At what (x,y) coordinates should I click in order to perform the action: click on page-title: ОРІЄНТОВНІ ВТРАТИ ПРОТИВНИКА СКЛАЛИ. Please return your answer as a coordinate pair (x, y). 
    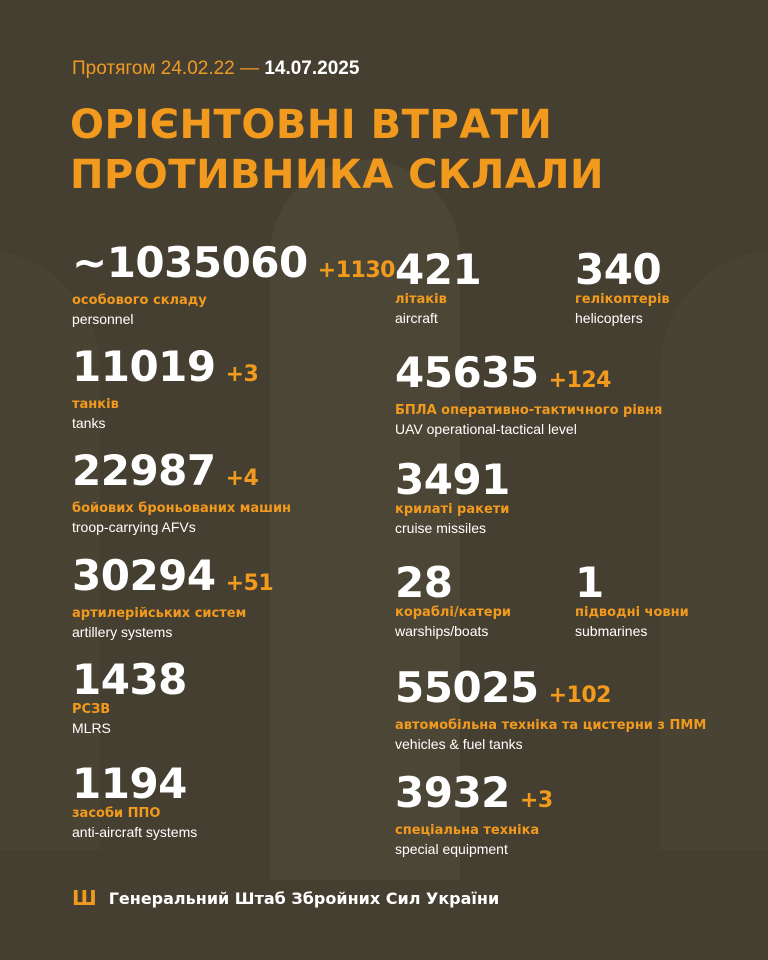
    Looking at the image, I should click on (337, 150).